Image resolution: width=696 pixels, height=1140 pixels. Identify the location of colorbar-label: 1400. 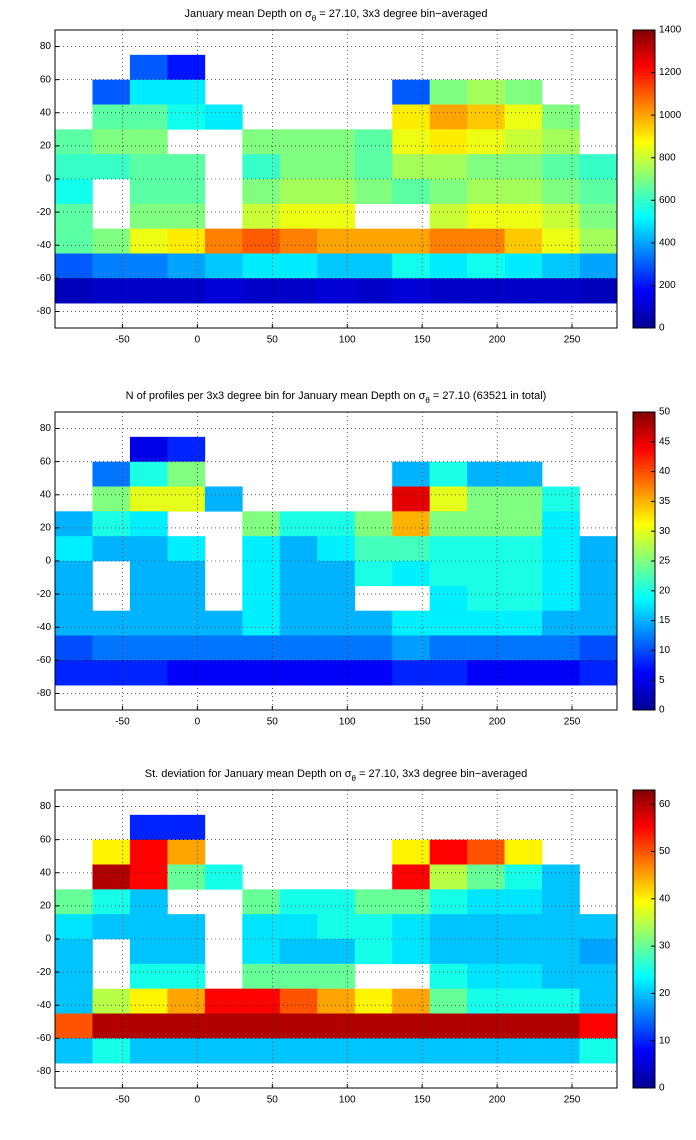
(670, 30).